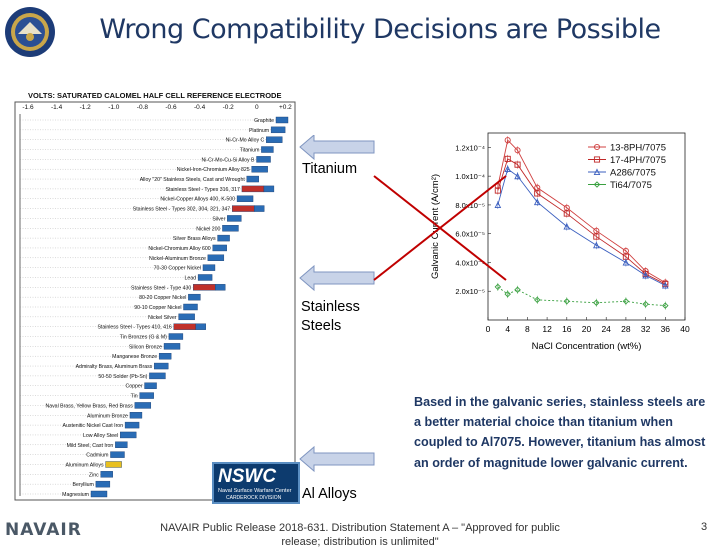 The image size is (720, 549). What do you see at coordinates (100, 436) in the screenshot?
I see `galvanic-material-label: Low Alloy Steel` at bounding box center [100, 436].